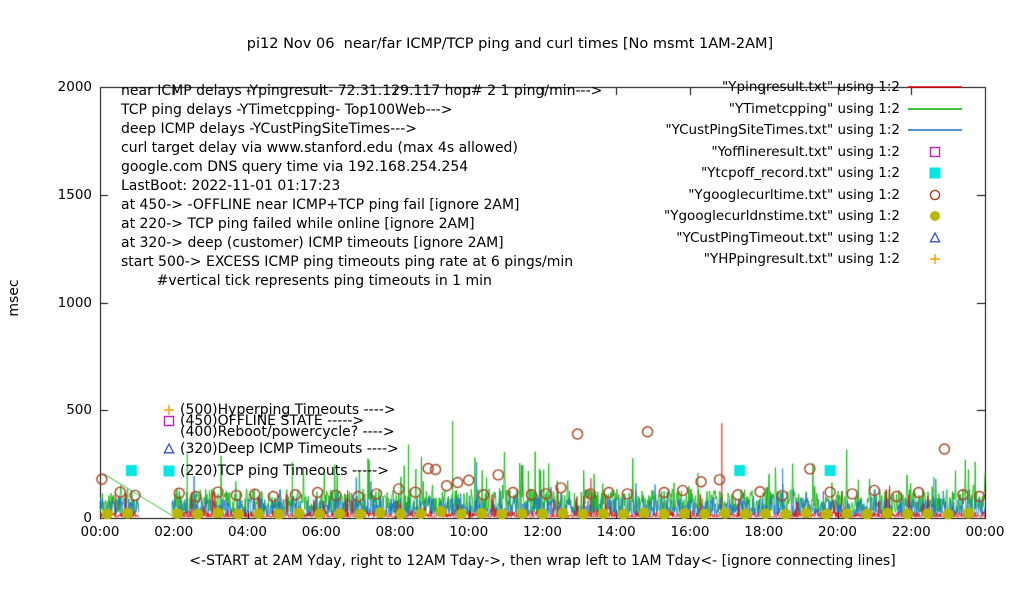 This screenshot has height=600, width=1020. What do you see at coordinates (782, 130) in the screenshot?
I see `legend-label: "YCustPingSiteTimes.txt" using 1:2` at bounding box center [782, 130].